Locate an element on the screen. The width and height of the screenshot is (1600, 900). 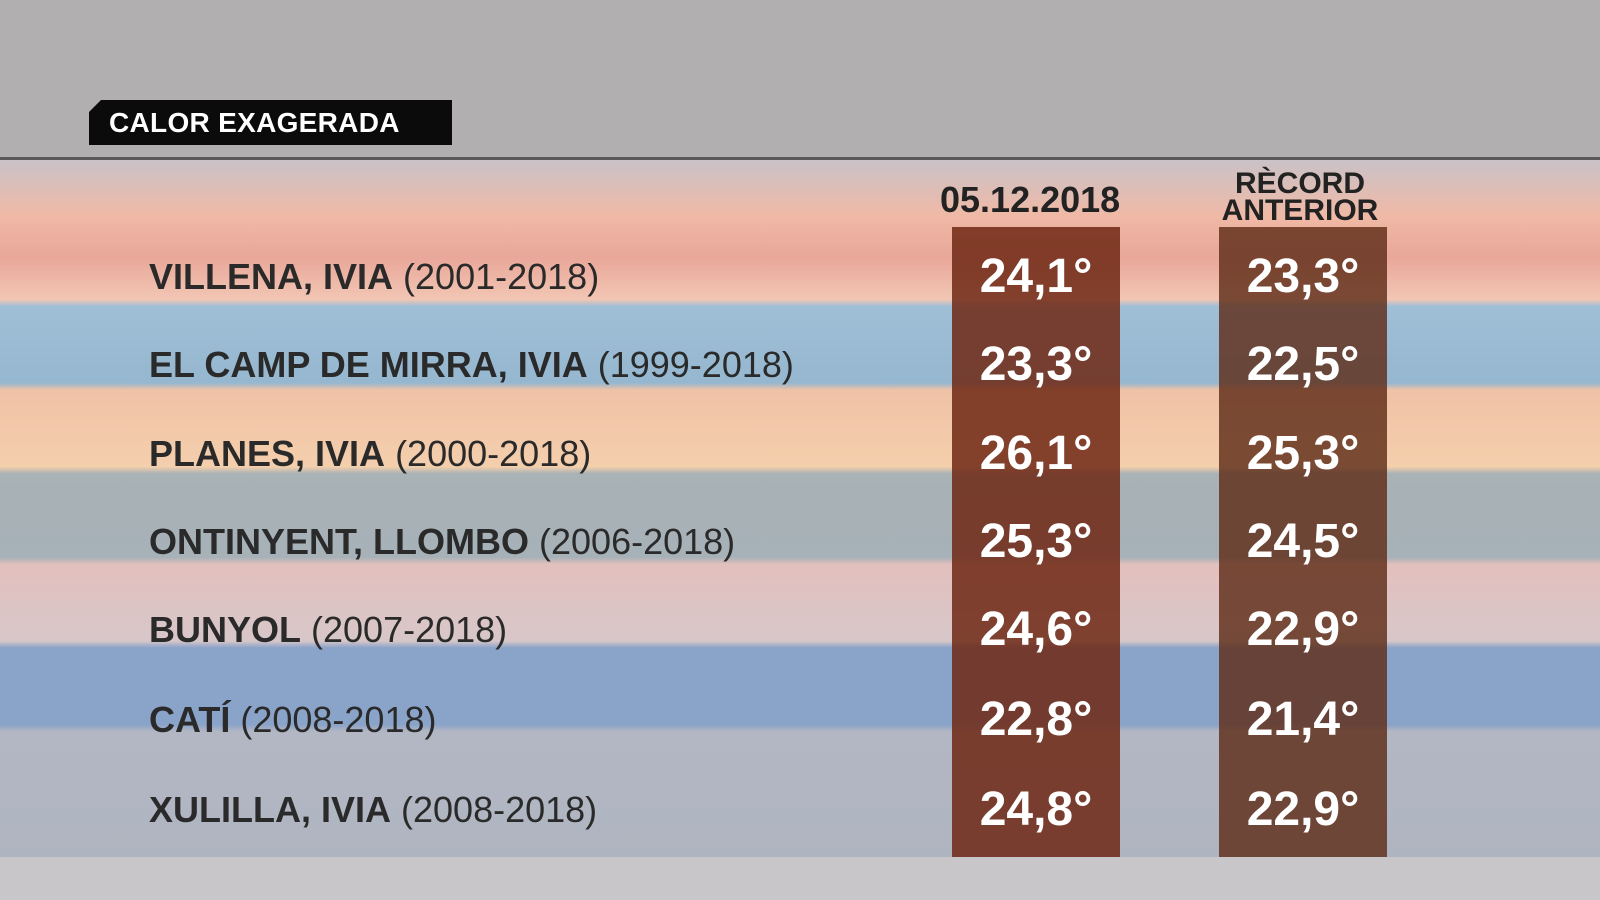
previous-record-column-bar is located at coordinates (1303, 542).